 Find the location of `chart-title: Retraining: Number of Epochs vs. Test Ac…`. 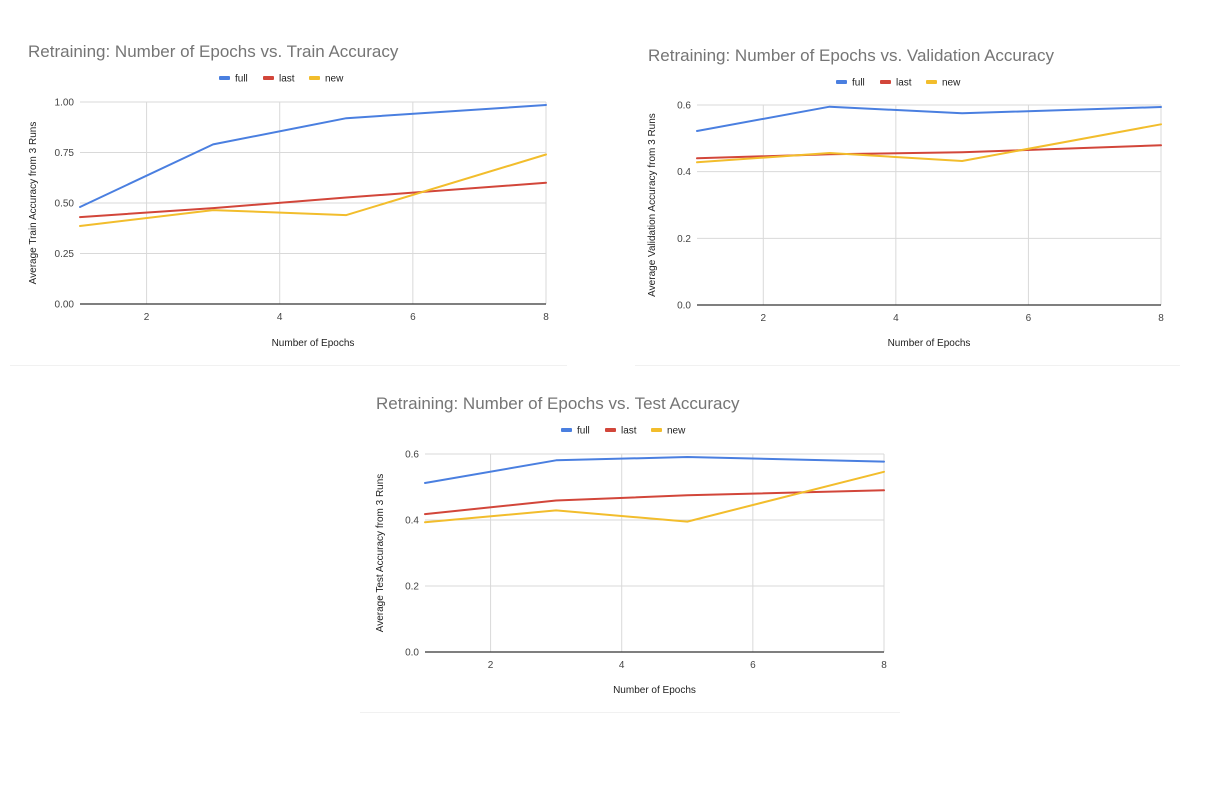

chart-title: Retraining: Number of Epochs vs. Test Ac… is located at coordinates (558, 403).